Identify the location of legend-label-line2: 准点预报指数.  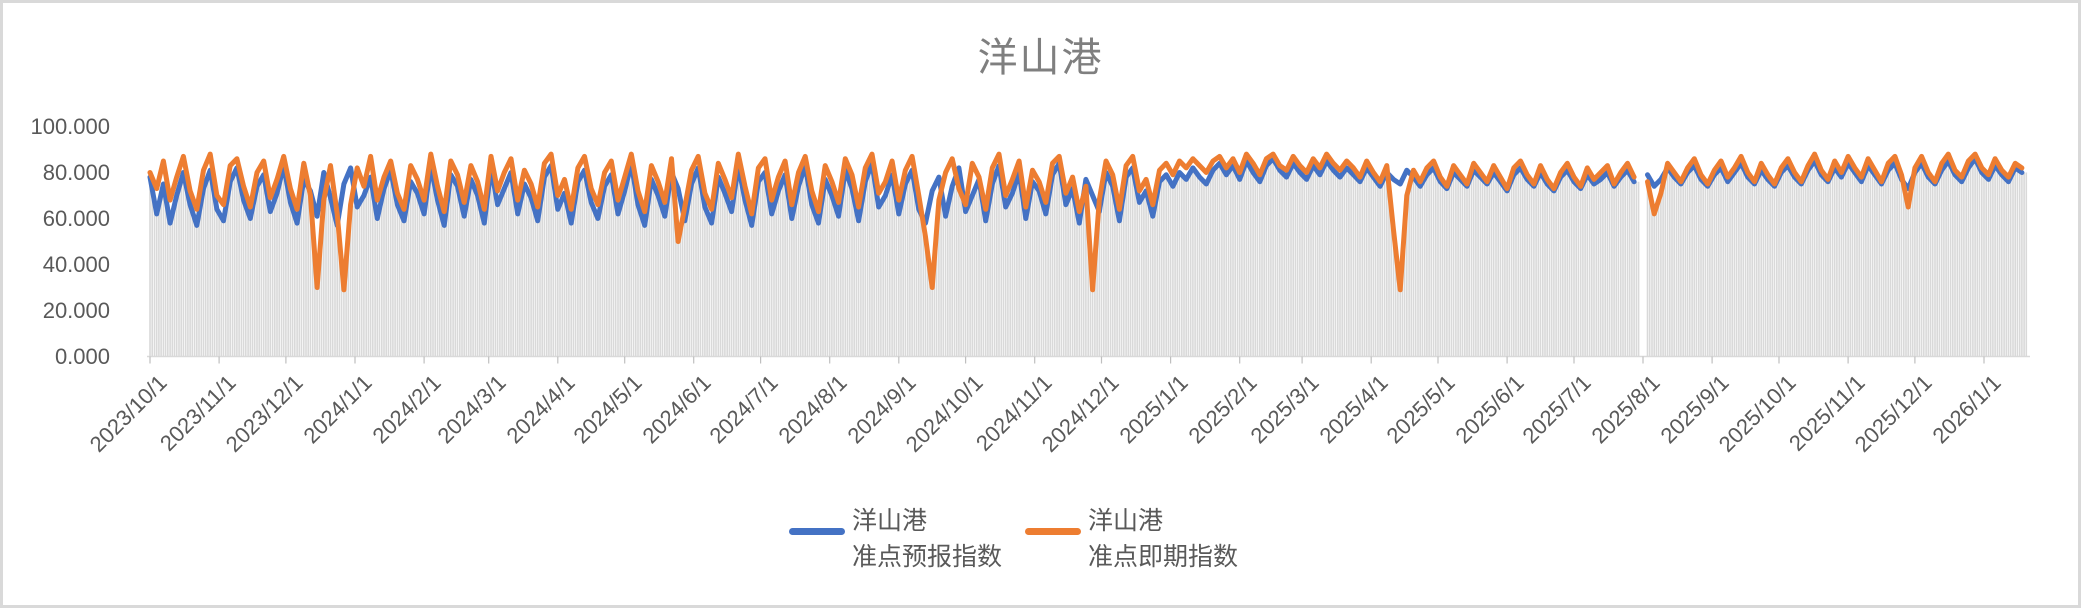
(927, 557).